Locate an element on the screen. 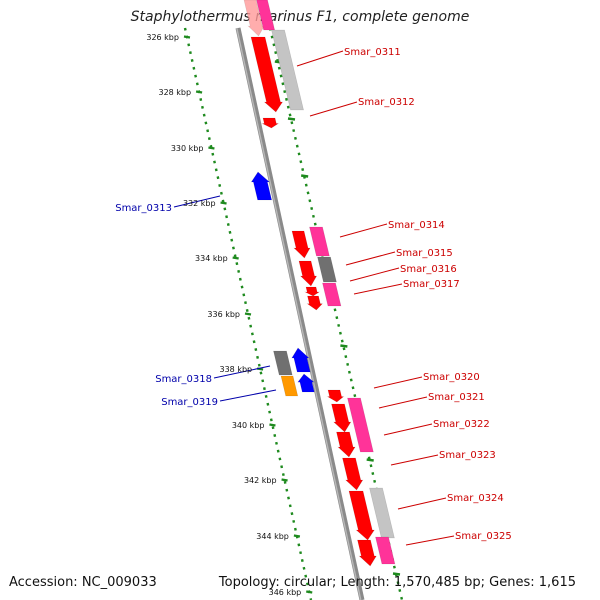 The width and height of the screenshot is (600, 600). kbp-label: 340 kbp is located at coordinates (248, 425).